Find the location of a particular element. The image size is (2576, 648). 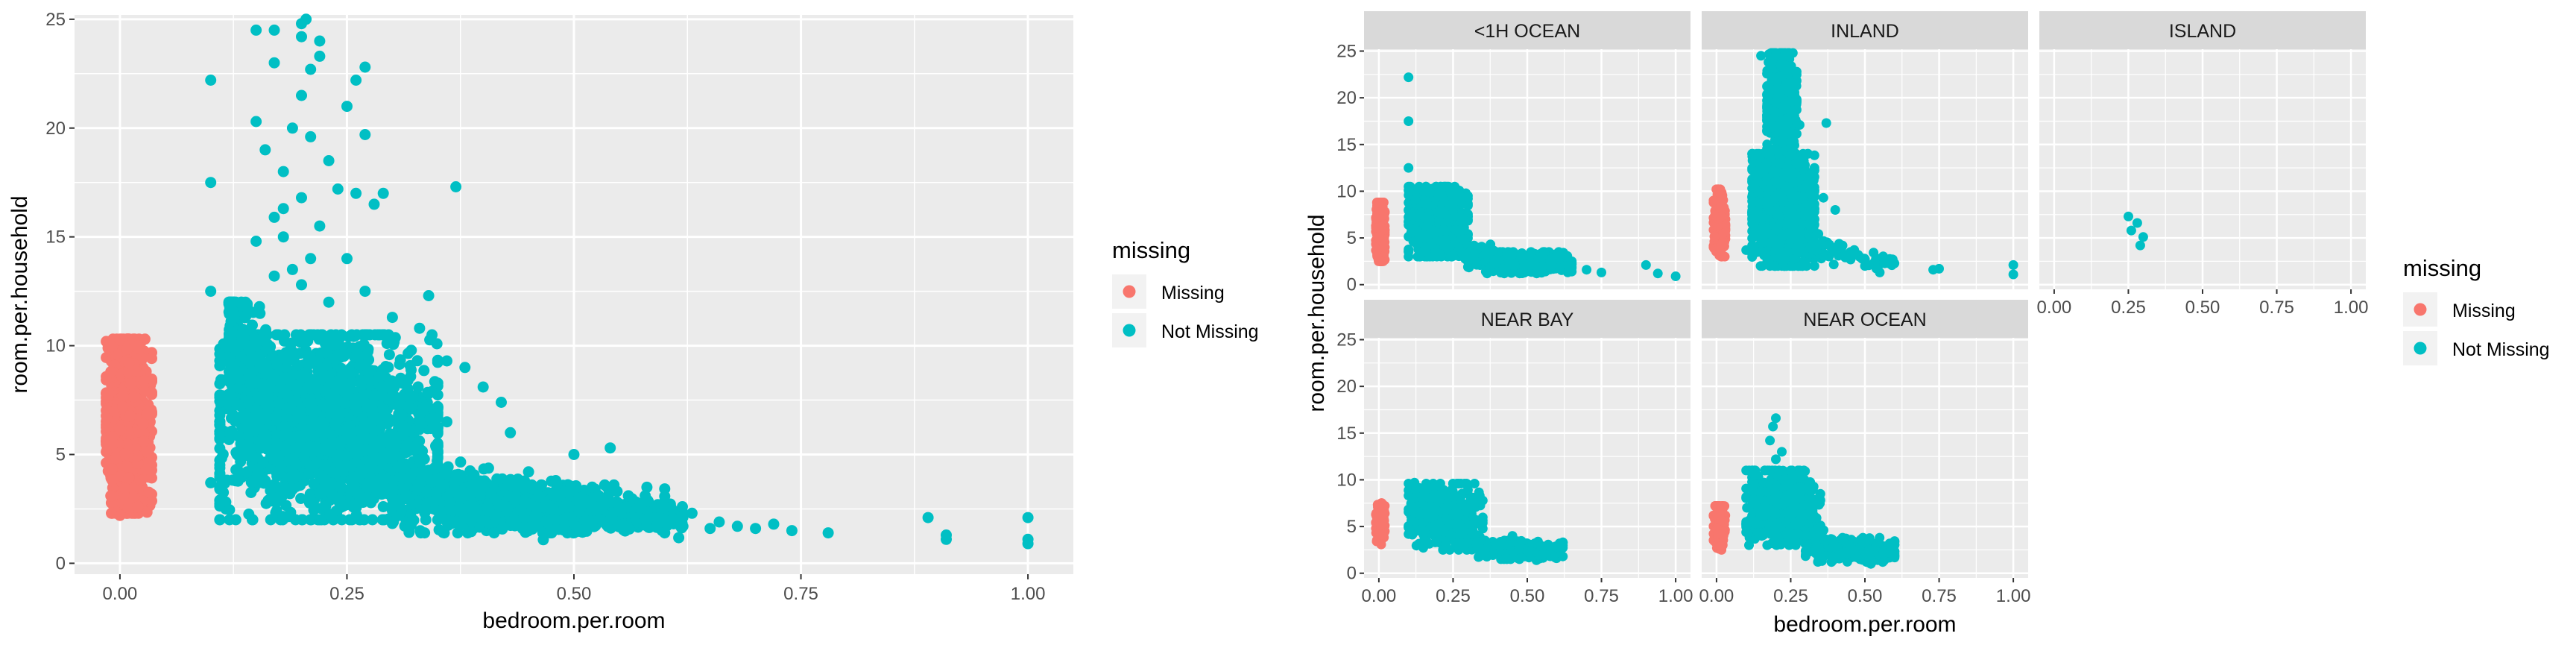

left-y-tick-label: 15 is located at coordinates (56, 237).